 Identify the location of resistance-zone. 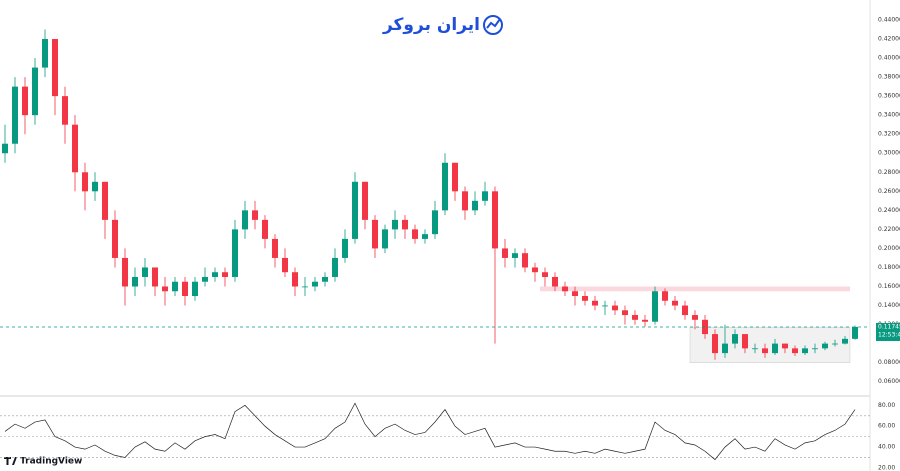
(695, 289).